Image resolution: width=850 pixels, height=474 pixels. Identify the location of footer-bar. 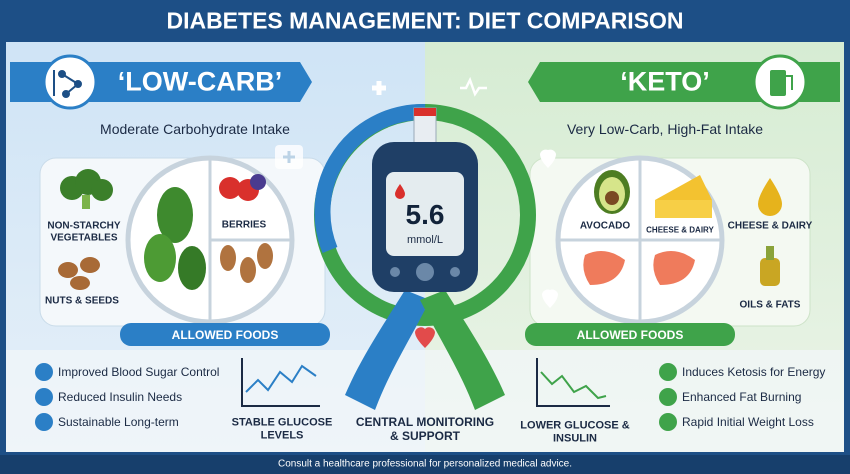
(425, 464).